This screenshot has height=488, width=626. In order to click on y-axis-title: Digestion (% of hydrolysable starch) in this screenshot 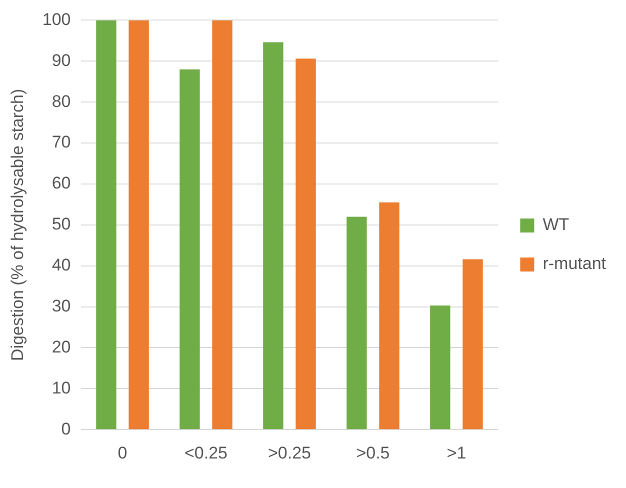, I will do `click(17, 224)`.